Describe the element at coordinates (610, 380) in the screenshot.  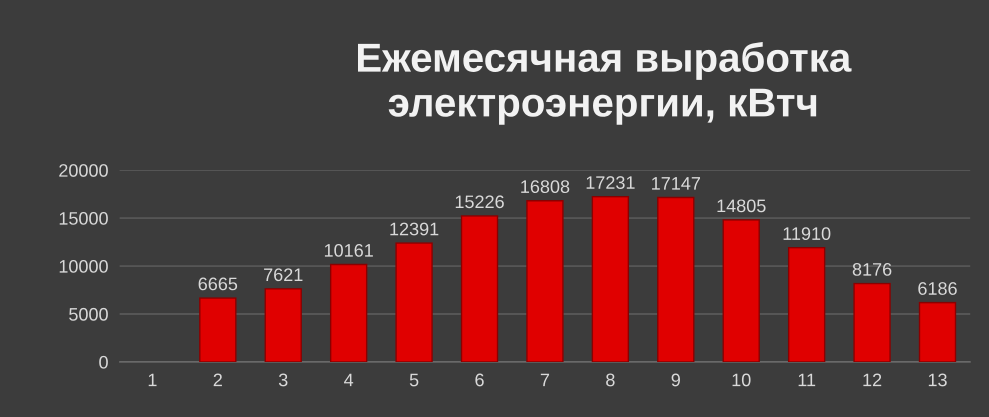
I see `x-tick-label: 8` at that location.